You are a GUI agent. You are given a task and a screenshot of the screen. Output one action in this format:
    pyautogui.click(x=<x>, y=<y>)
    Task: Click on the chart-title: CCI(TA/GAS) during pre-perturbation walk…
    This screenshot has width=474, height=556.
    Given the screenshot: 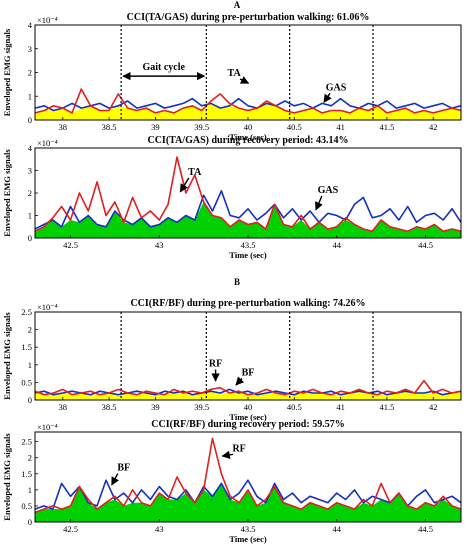 What is the action you would take?
    pyautogui.click(x=248, y=17)
    